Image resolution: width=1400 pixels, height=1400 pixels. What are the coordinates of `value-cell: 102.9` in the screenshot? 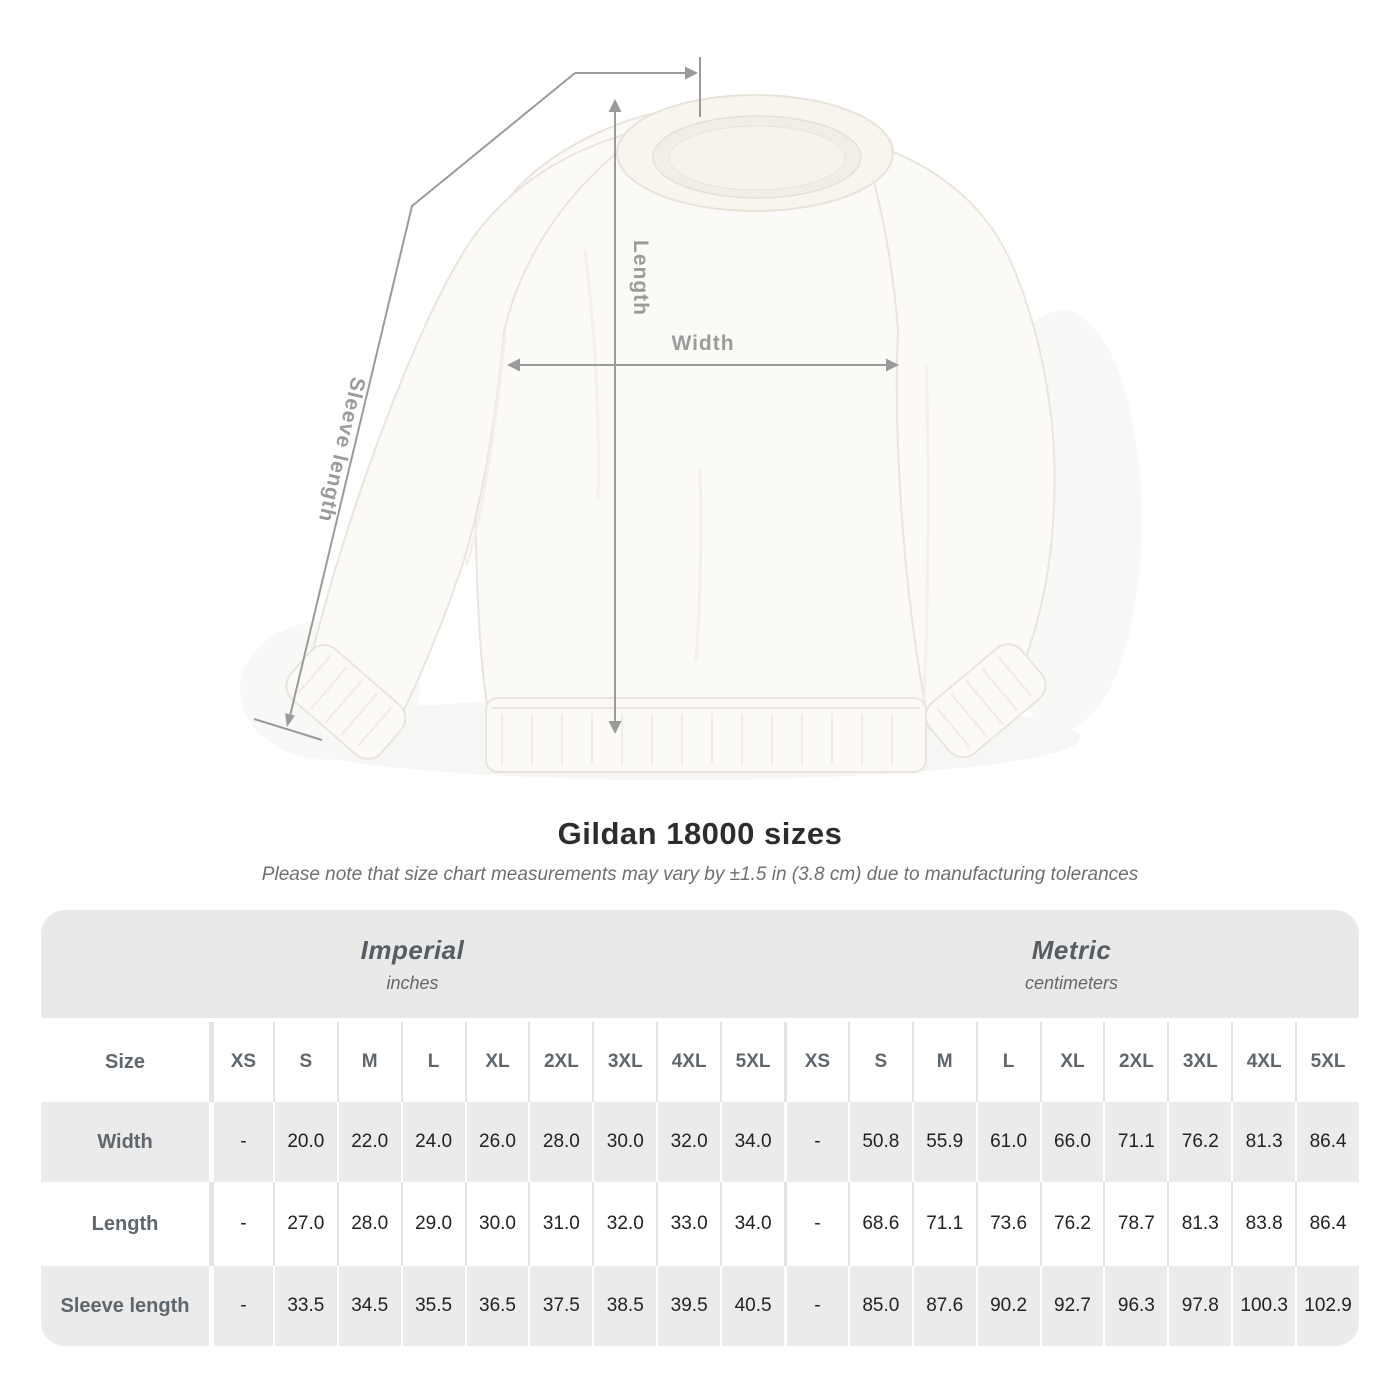 It's located at (1327, 1306).